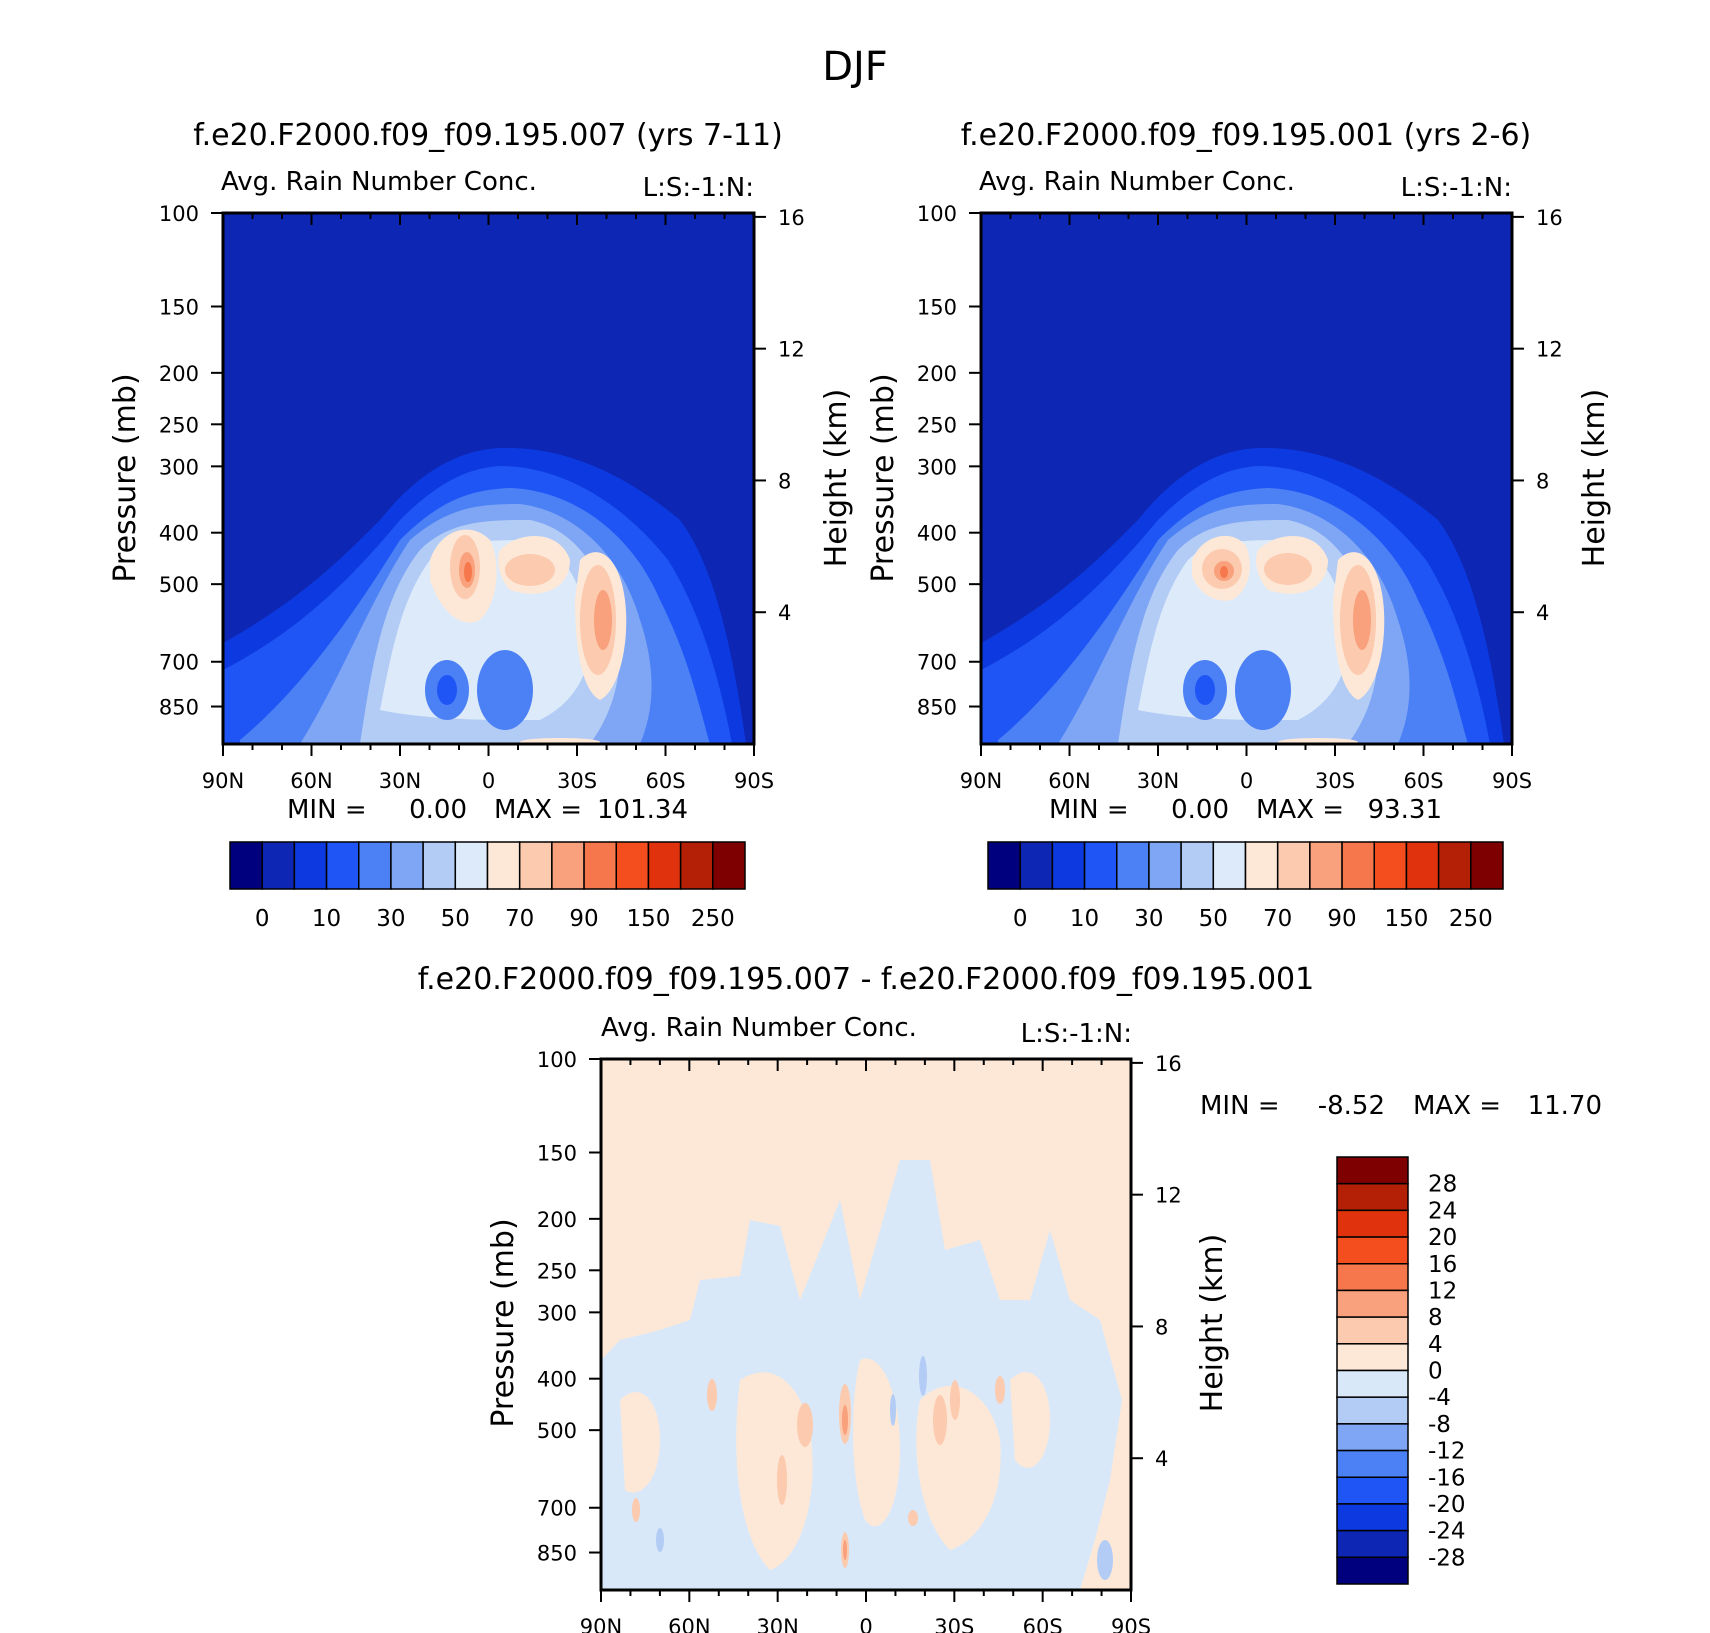  What do you see at coordinates (1351, 1106) in the screenshot?
I see `panel-3-min-value: -8.52` at bounding box center [1351, 1106].